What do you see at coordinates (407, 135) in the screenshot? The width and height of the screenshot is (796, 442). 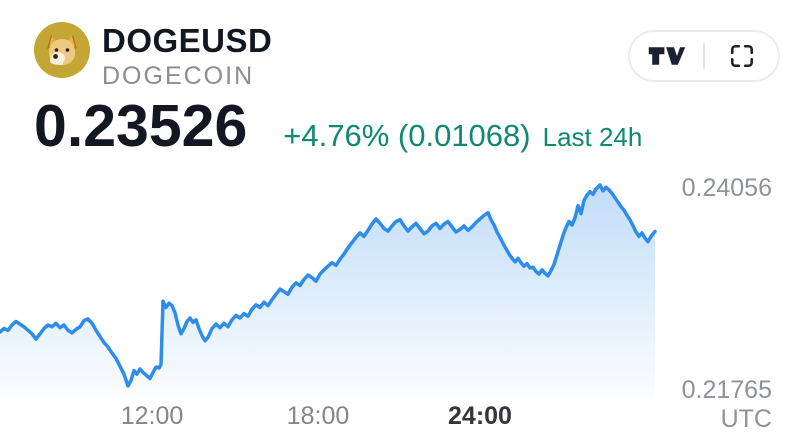 I see `price-change: +4.76% (0.01068)` at bounding box center [407, 135].